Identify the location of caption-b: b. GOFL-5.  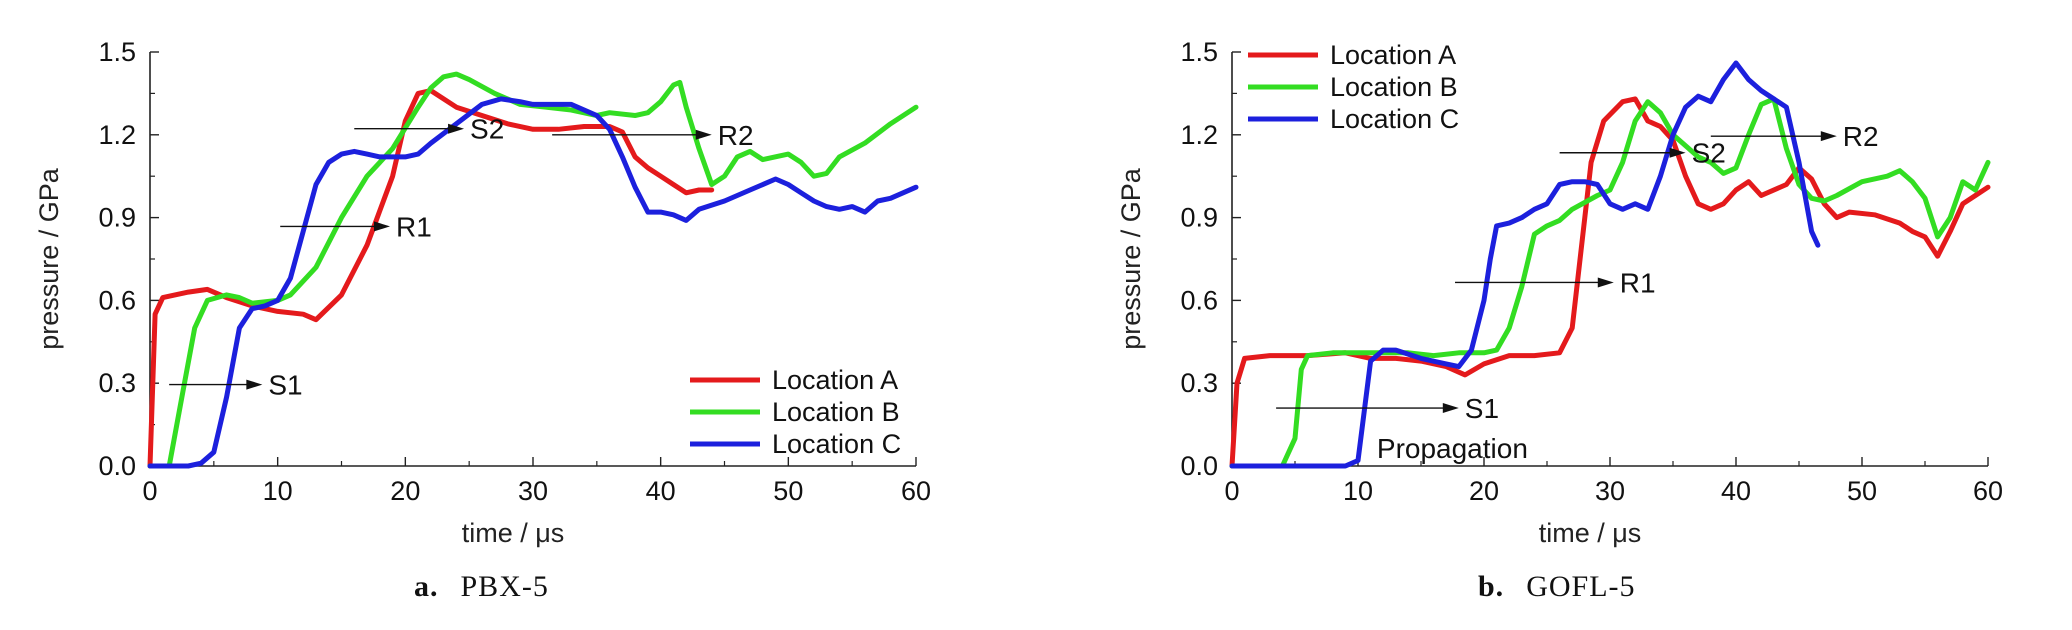
(1557, 587).